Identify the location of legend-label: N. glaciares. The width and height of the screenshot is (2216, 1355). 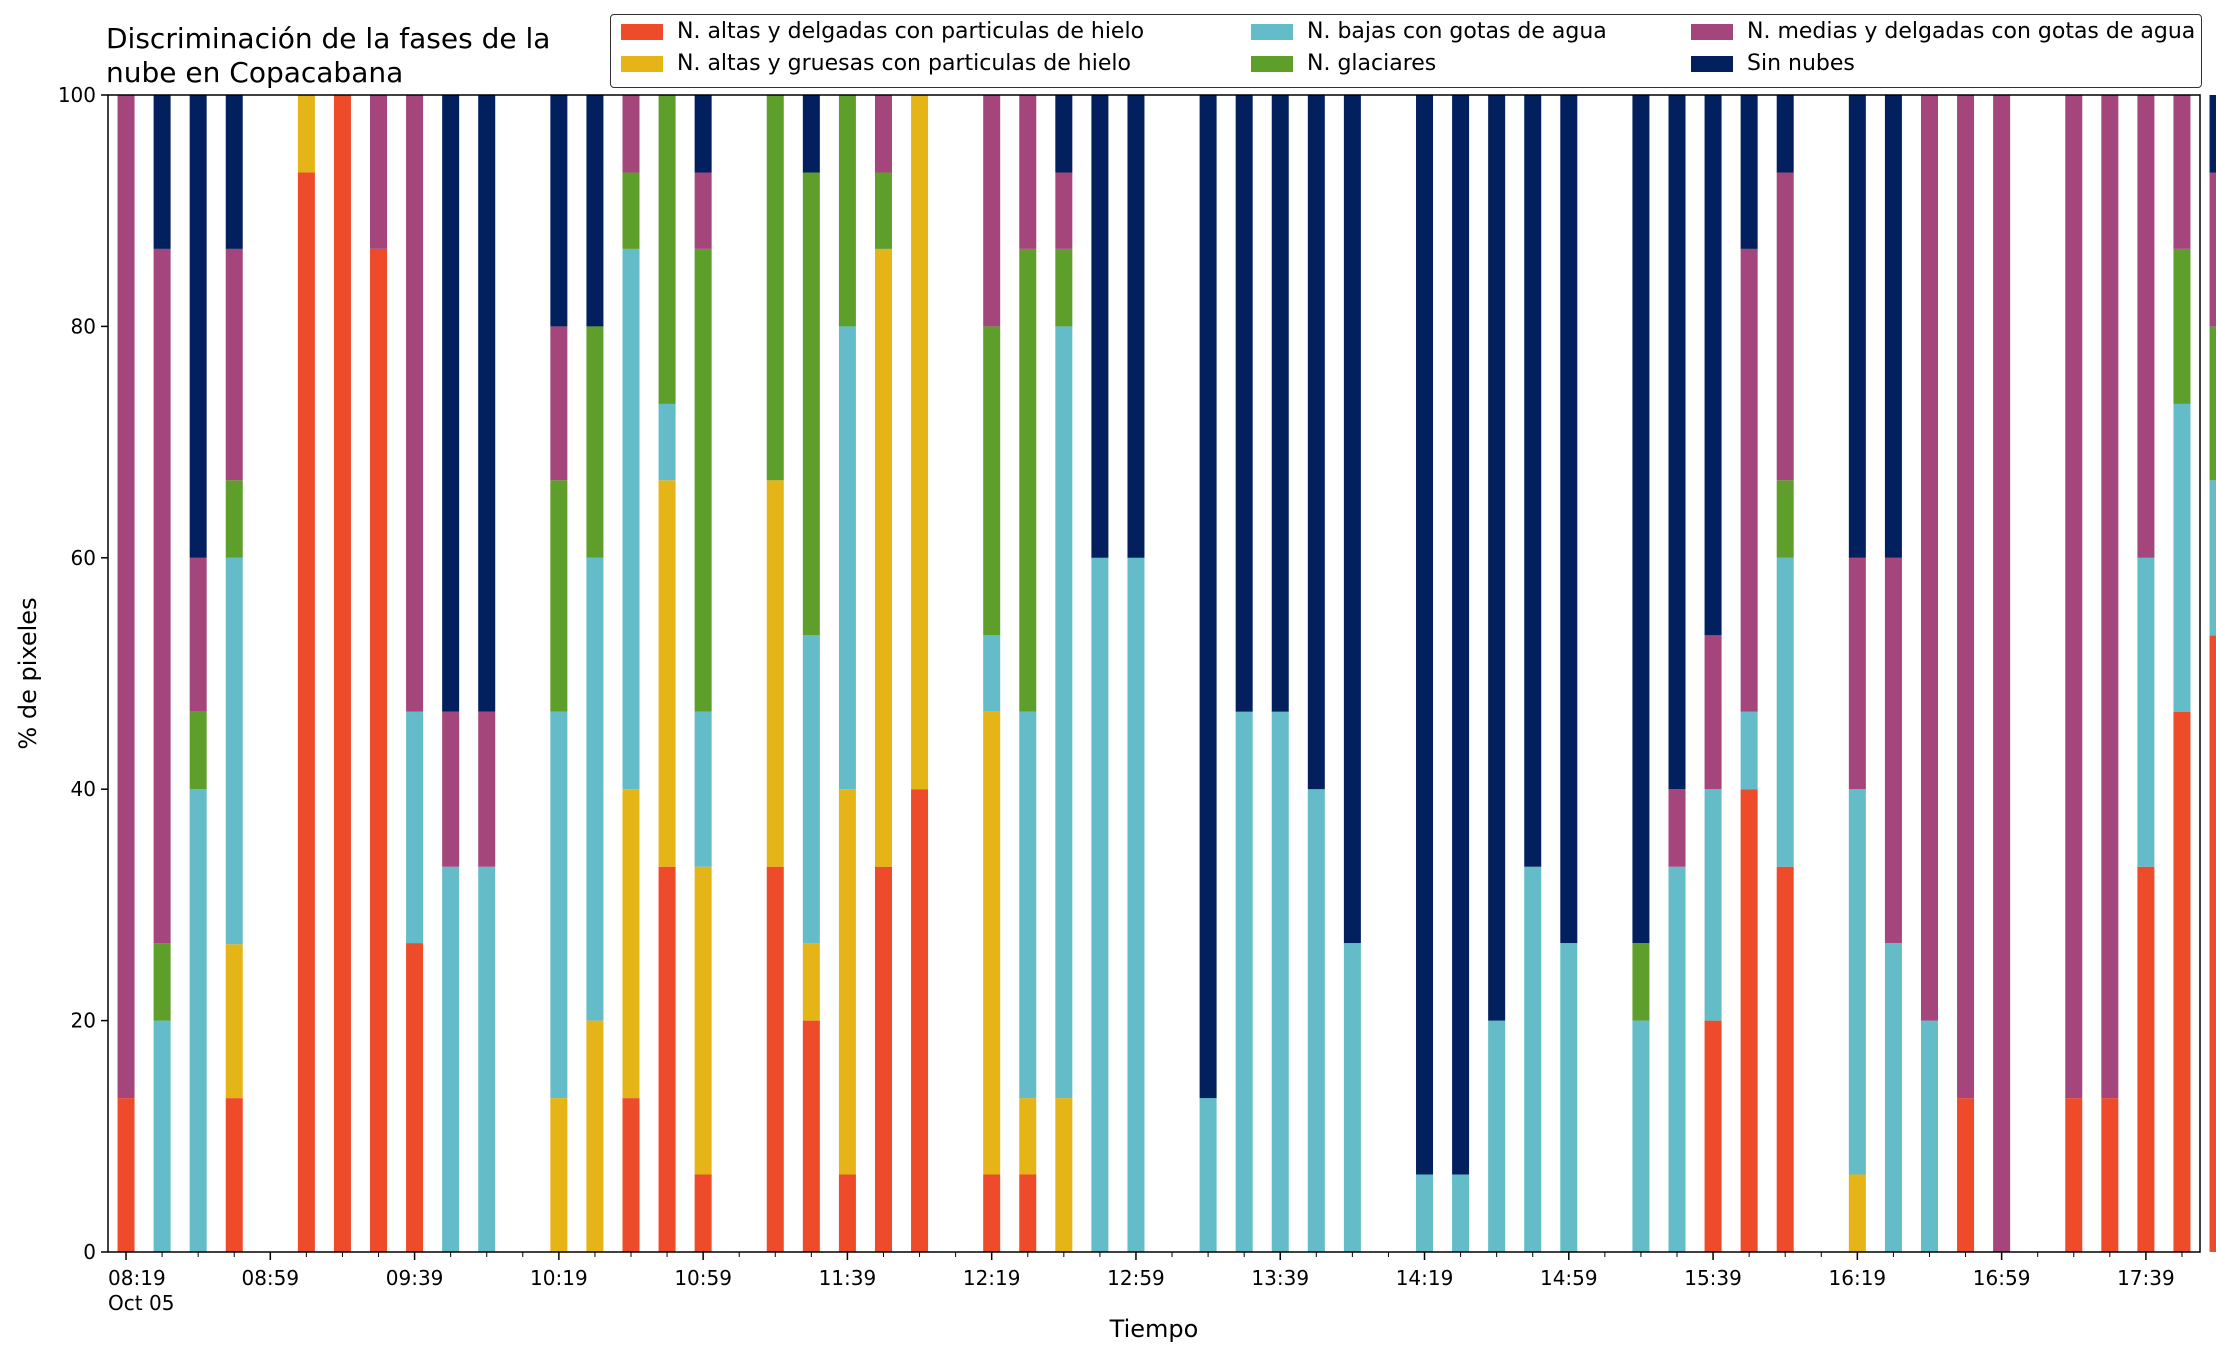
(1372, 63).